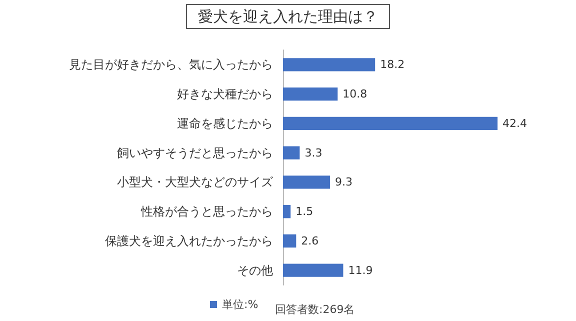  I want to click on y-tick-label: 好きな犬種だから, so click(225, 94).